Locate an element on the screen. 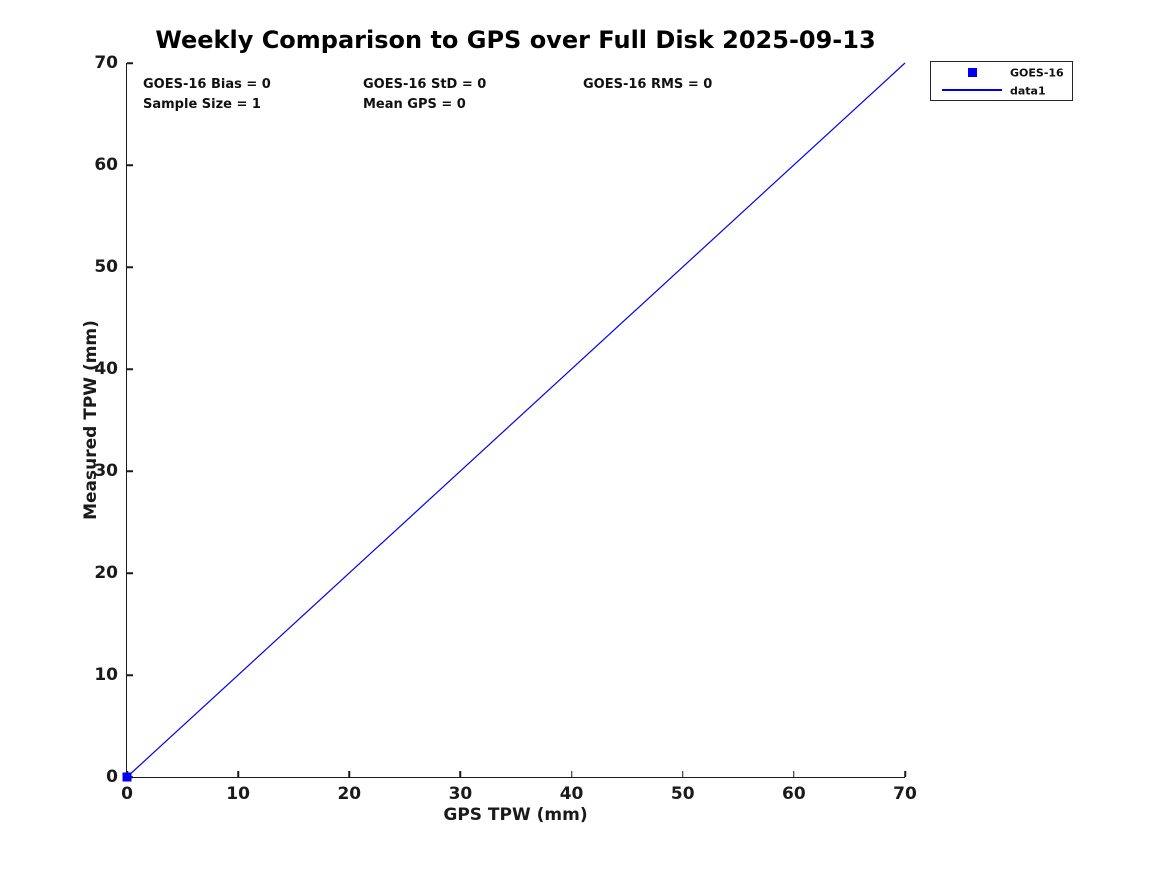  annotation-std: GOES-16 StD = 0 is located at coordinates (425, 84).